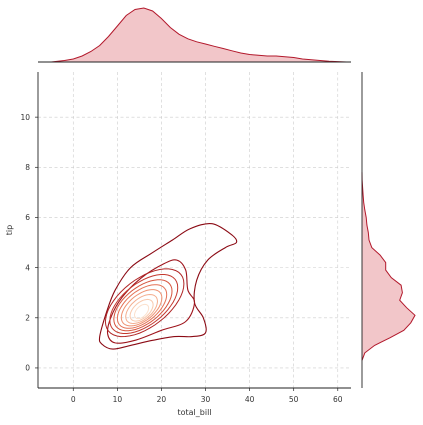 Image resolution: width=423 pixels, height=425 pixels. What do you see at coordinates (27, 217) in the screenshot?
I see `y-tick-label: 6` at bounding box center [27, 217].